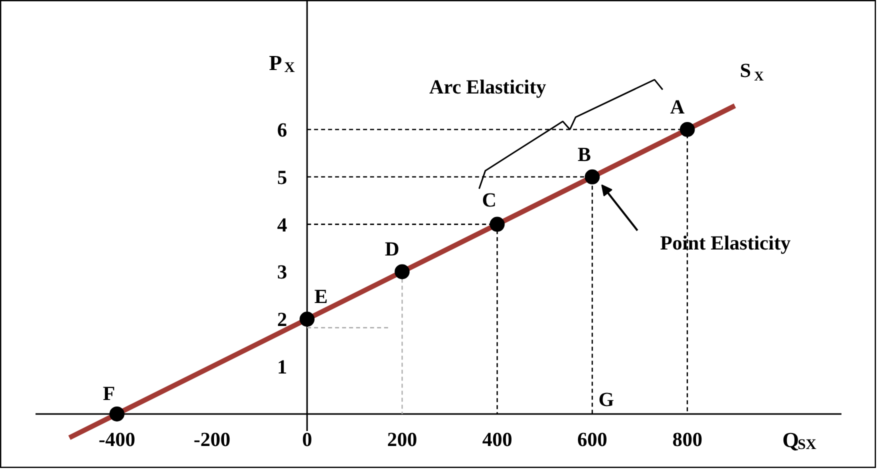 The width and height of the screenshot is (880, 472). I want to click on y-tick-label: 2, so click(282, 320).